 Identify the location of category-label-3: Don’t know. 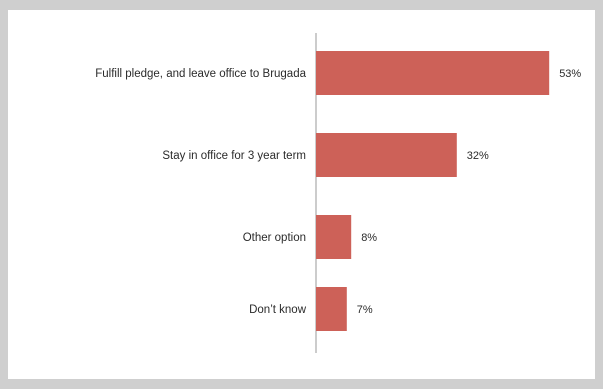
(278, 310).